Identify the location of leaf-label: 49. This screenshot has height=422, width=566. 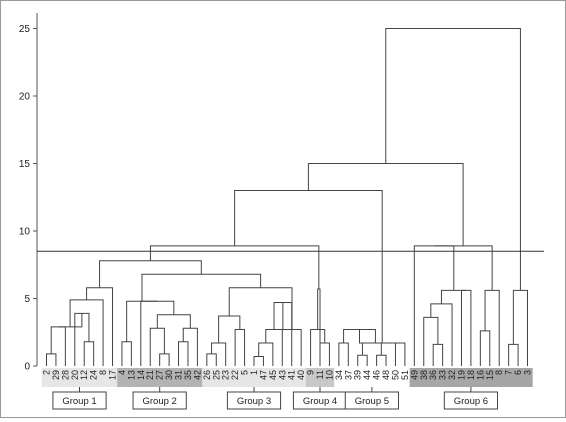
(414, 375).